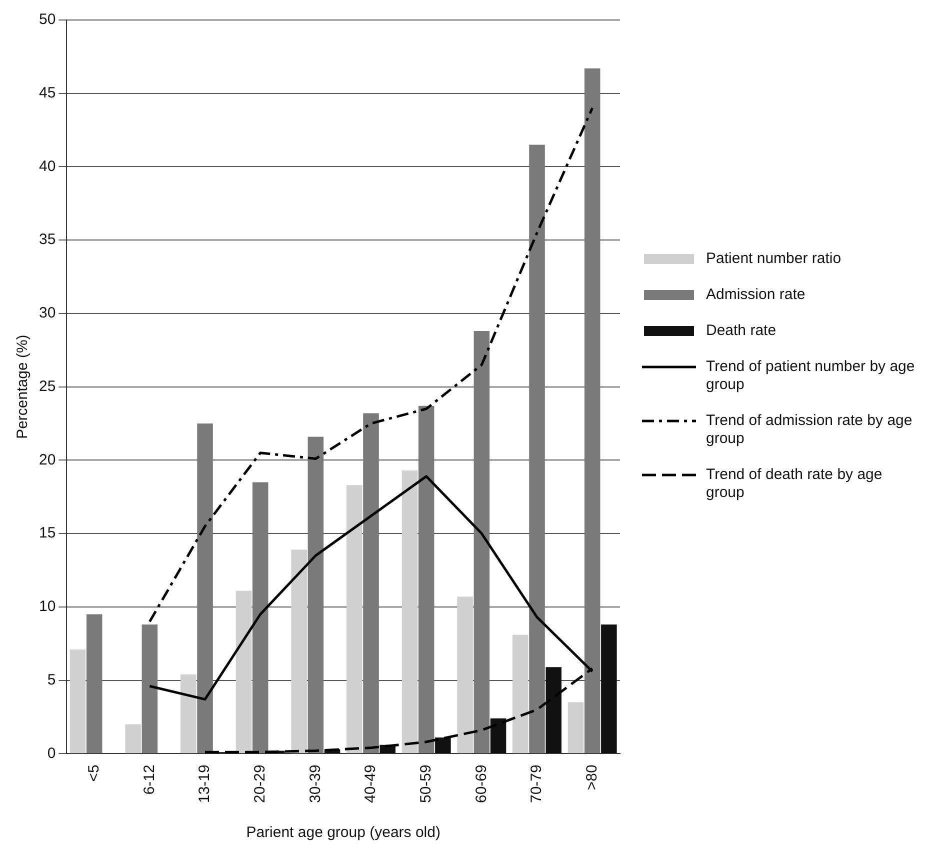  Describe the element at coordinates (259, 784) in the screenshot. I see `x-tick-label: 20-29` at that location.